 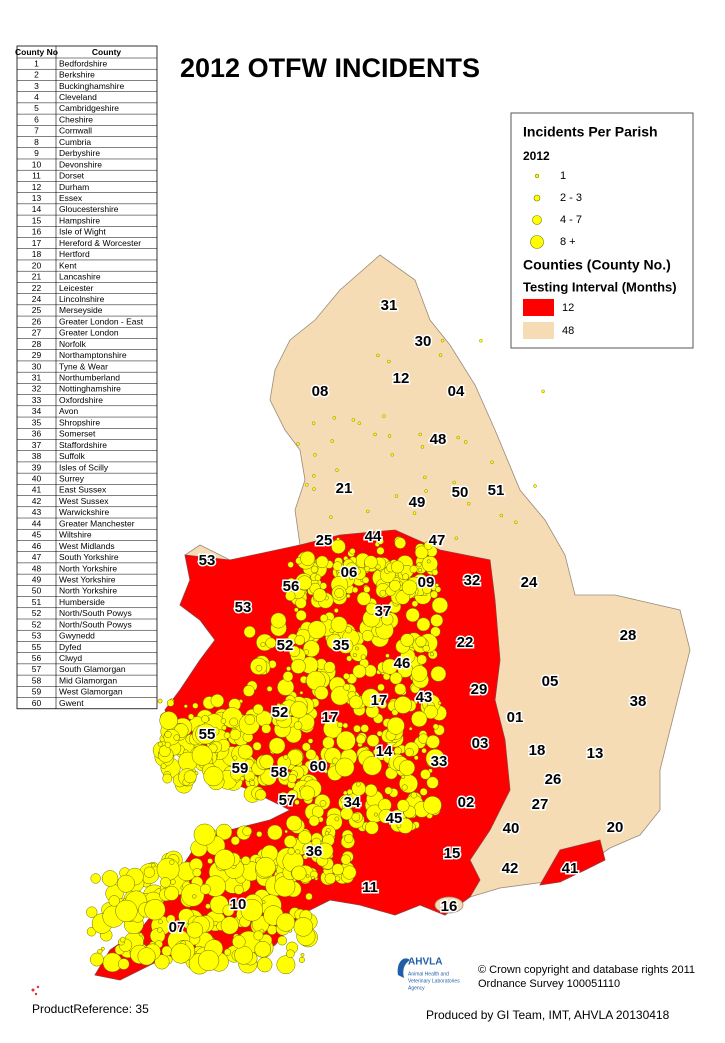 What do you see at coordinates (73, 344) in the screenshot?
I see `table-cell: Norfolk` at bounding box center [73, 344].